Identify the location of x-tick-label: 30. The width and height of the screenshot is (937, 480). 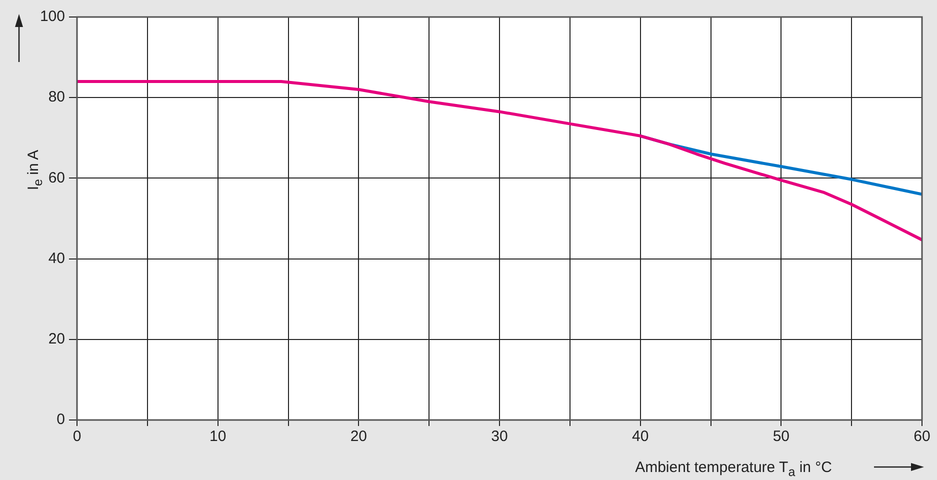
(499, 437).